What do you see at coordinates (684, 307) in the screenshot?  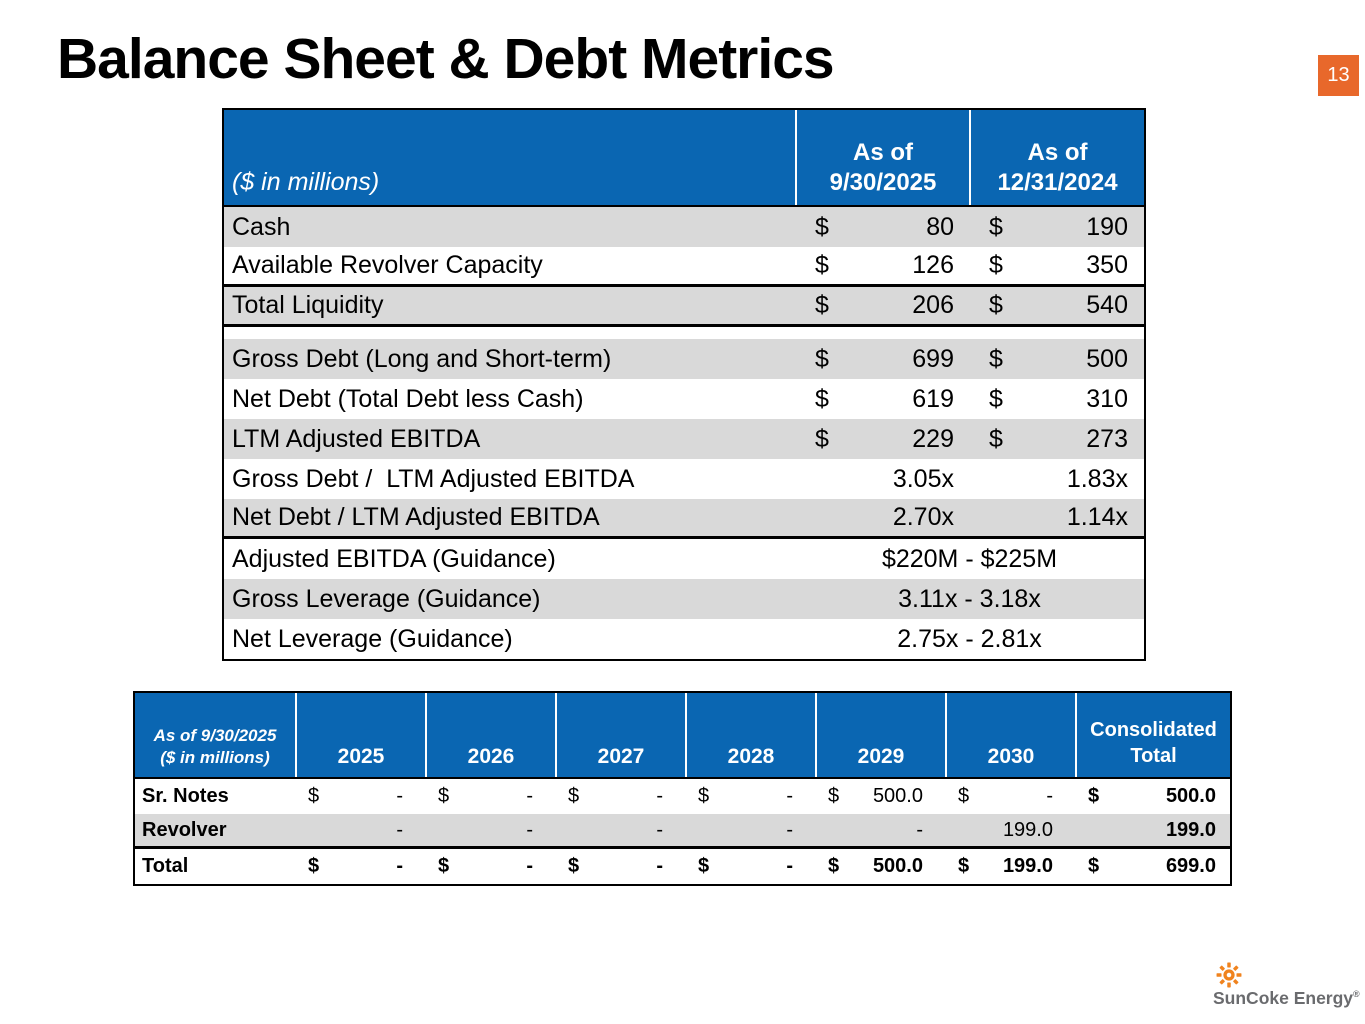 I see `table-row: Total Liquidity $206 $540` at bounding box center [684, 307].